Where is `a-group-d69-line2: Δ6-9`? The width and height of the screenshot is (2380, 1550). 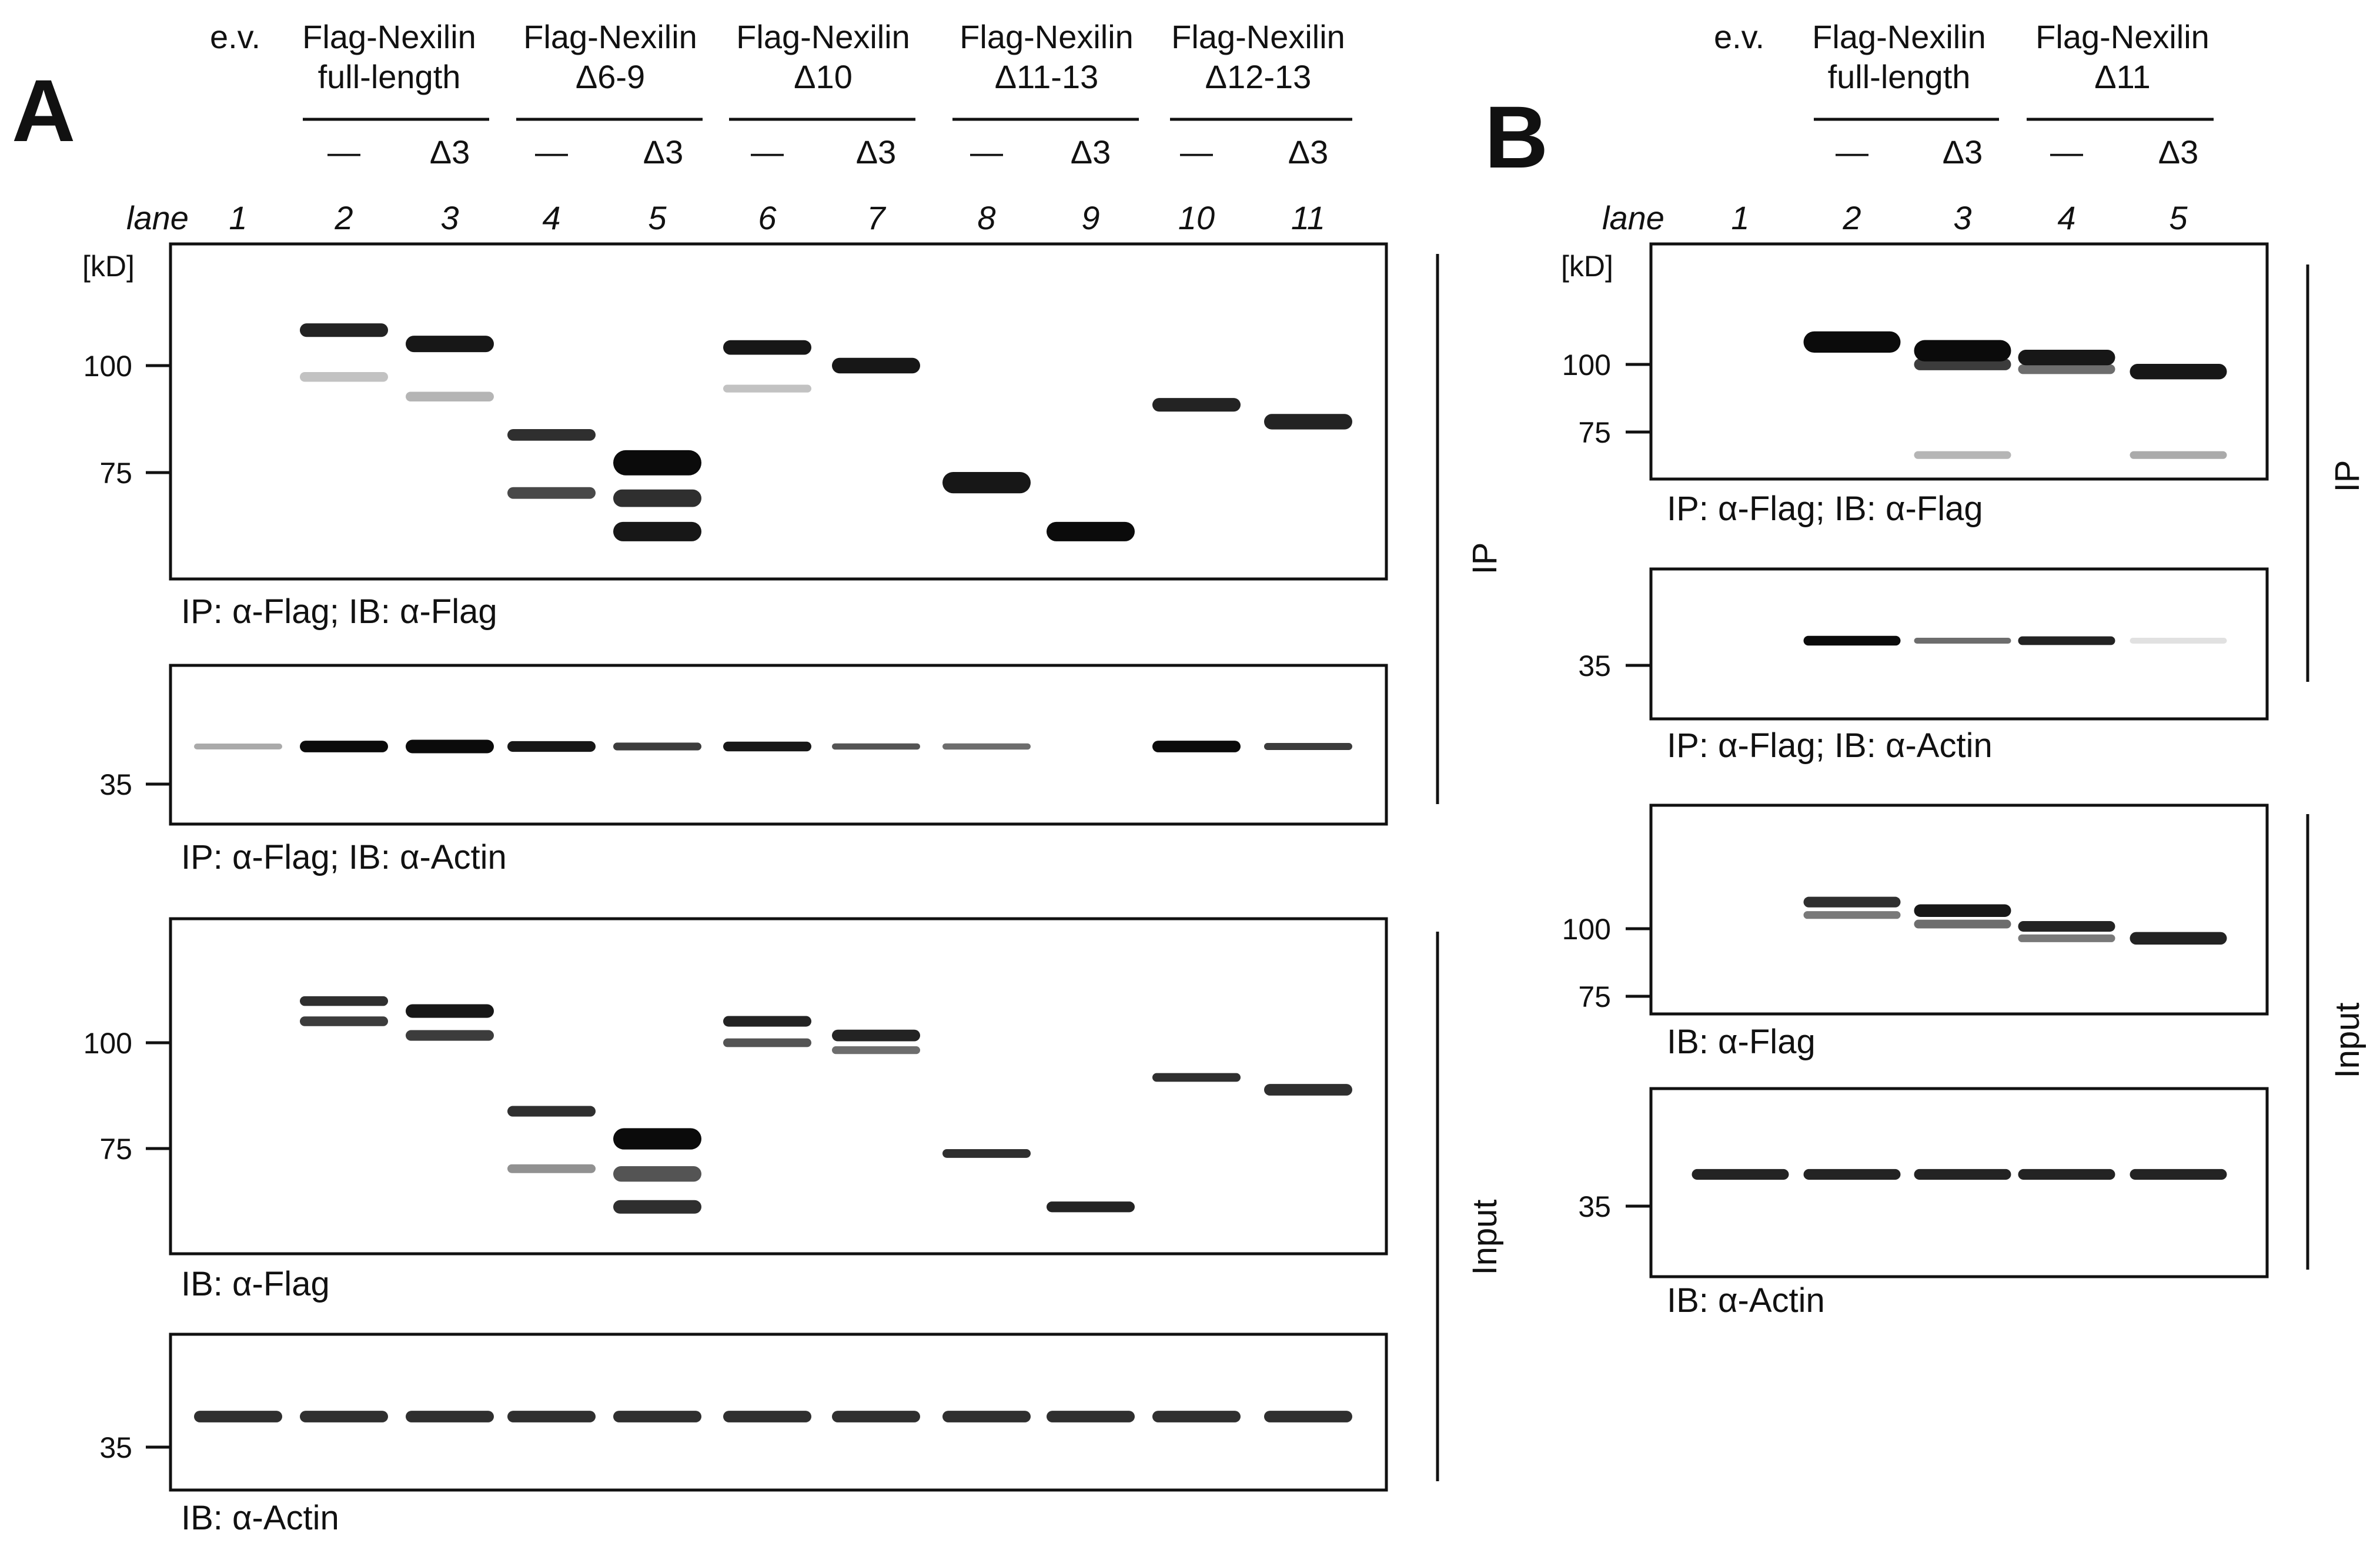 a-group-d69-line2: Δ6-9 is located at coordinates (611, 76).